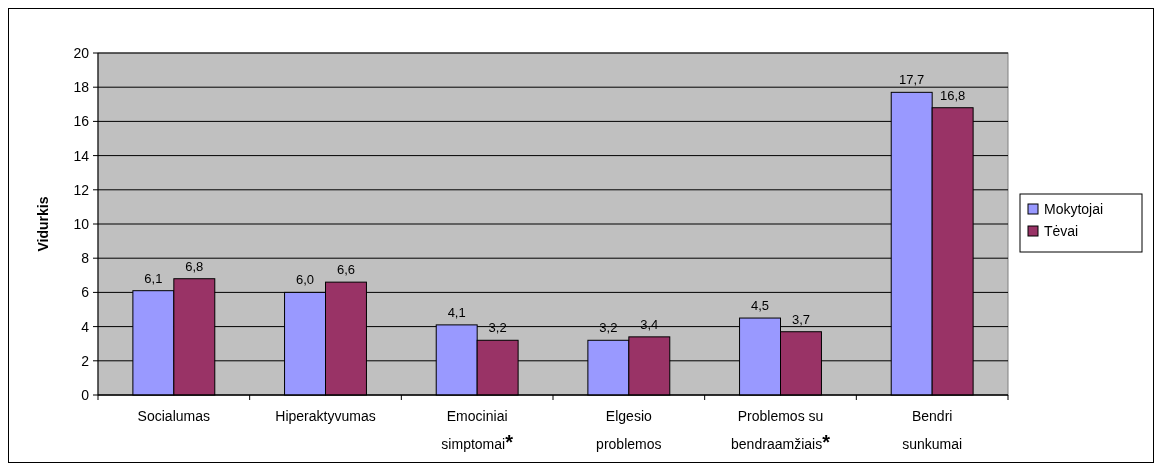 This screenshot has height=471, width=1162. I want to click on y-tick-label: 0, so click(85, 394).